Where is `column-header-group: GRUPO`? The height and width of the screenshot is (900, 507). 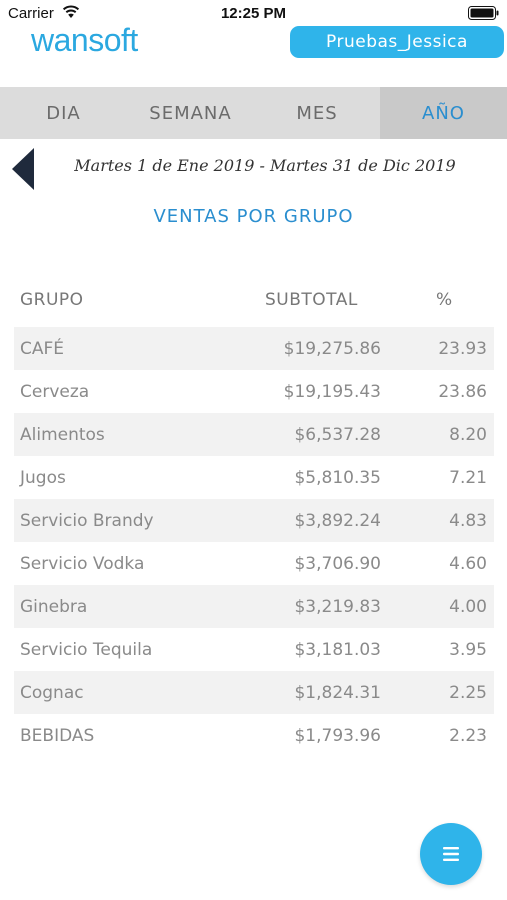
column-header-group: GRUPO is located at coordinates (52, 300).